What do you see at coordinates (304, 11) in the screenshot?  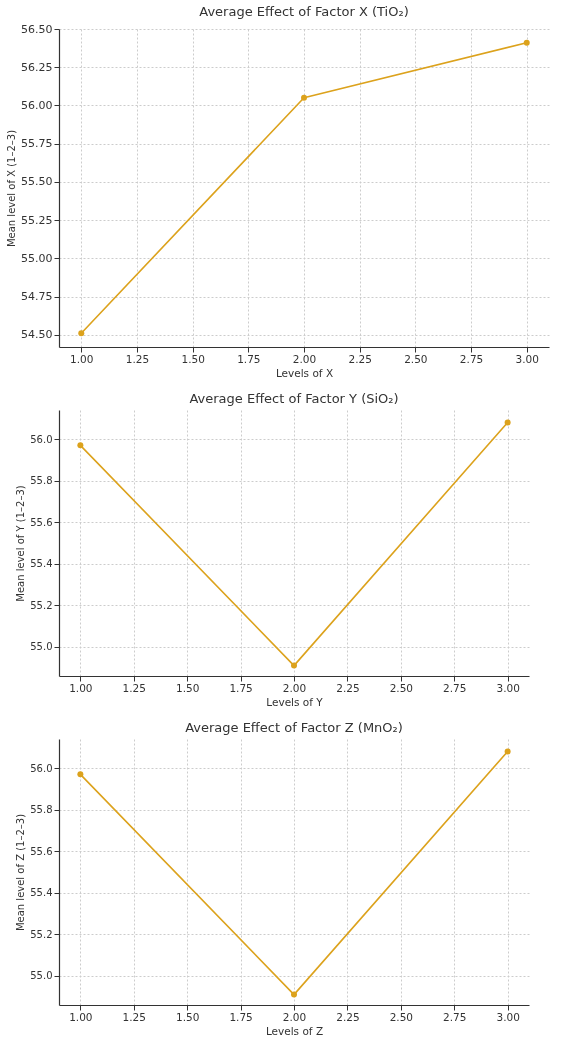 I see `chart-title: Average Effect of Factor X (TiO₂)` at bounding box center [304, 11].